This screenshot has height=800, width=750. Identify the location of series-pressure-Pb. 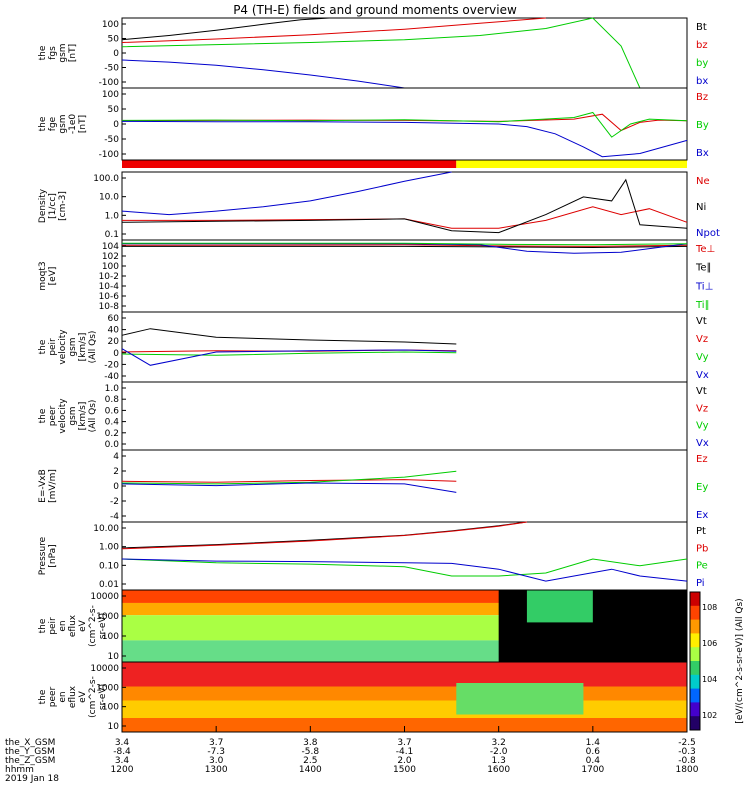
(324, 535).